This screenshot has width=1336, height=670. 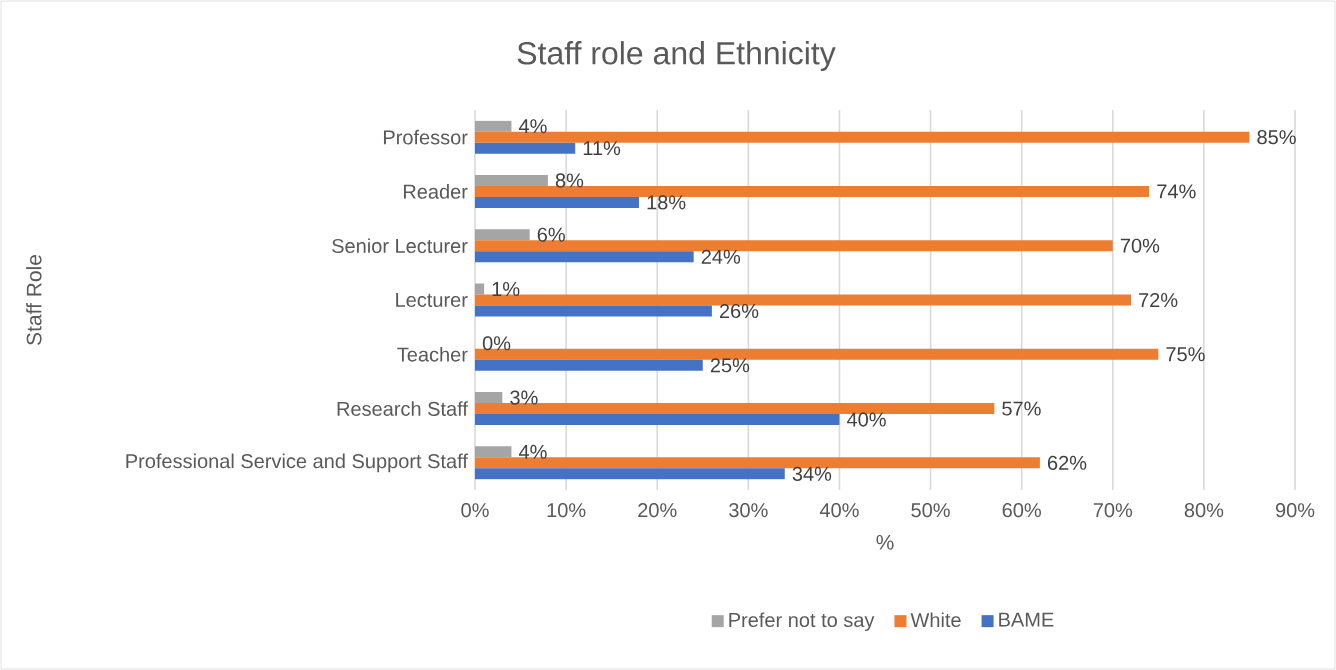 I want to click on data-label: 85%, so click(x=1276, y=137).